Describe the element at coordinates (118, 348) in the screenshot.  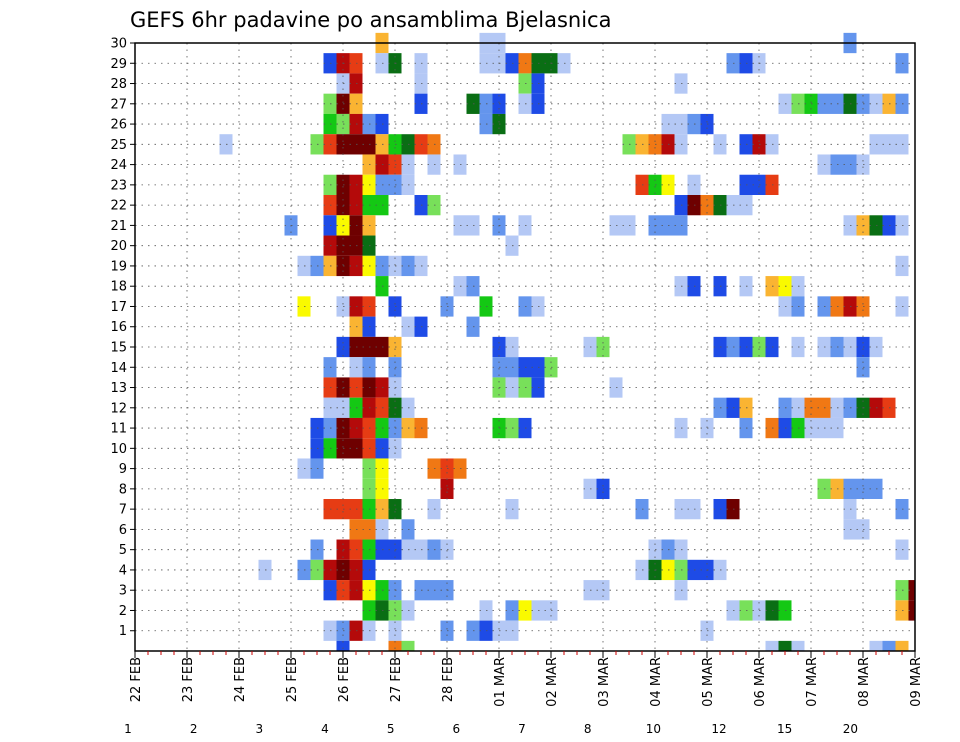
I see `y-tick-label: 15` at that location.